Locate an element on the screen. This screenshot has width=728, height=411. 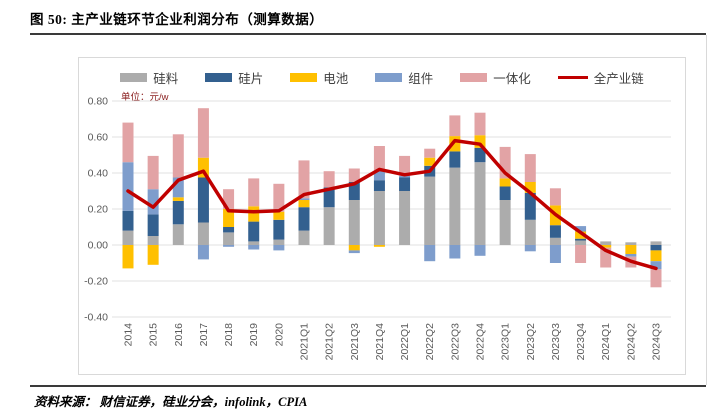
x-axis-tick-label: 2021Q2 is located at coordinates (330, 342).